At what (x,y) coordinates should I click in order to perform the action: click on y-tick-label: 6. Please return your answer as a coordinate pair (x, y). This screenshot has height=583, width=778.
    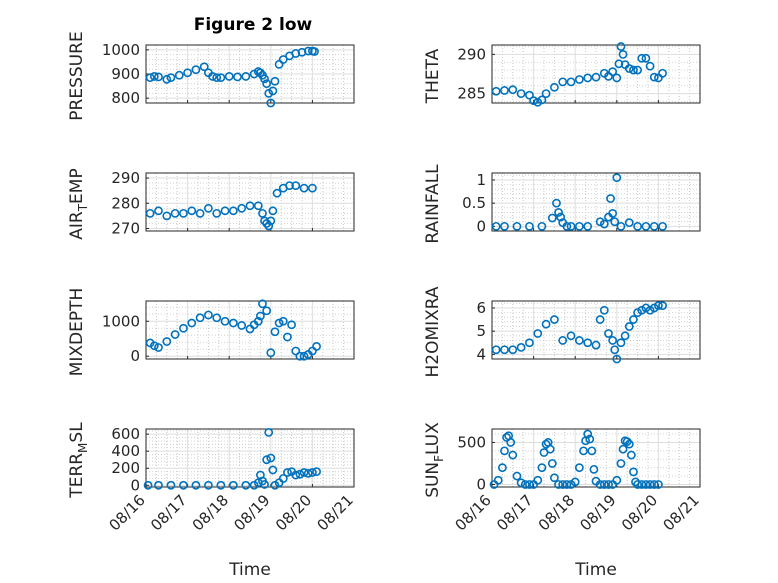
    Looking at the image, I should click on (481, 308).